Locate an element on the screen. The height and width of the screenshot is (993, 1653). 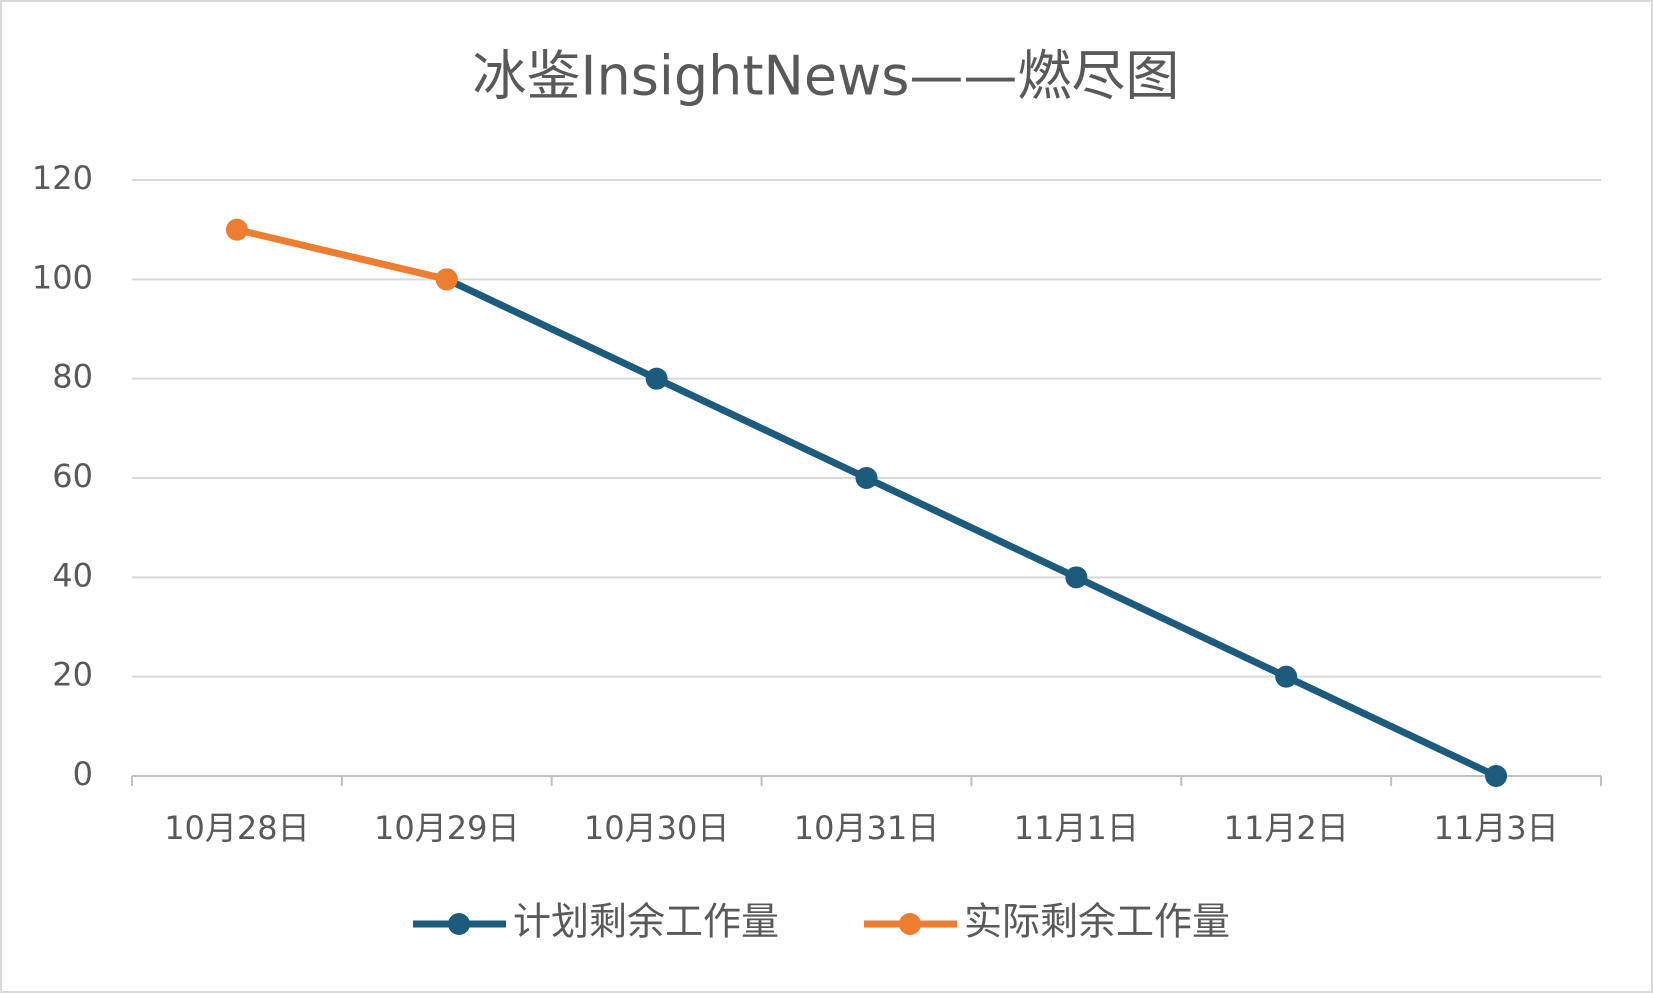
y-tick-label: 0 is located at coordinates (83, 774).